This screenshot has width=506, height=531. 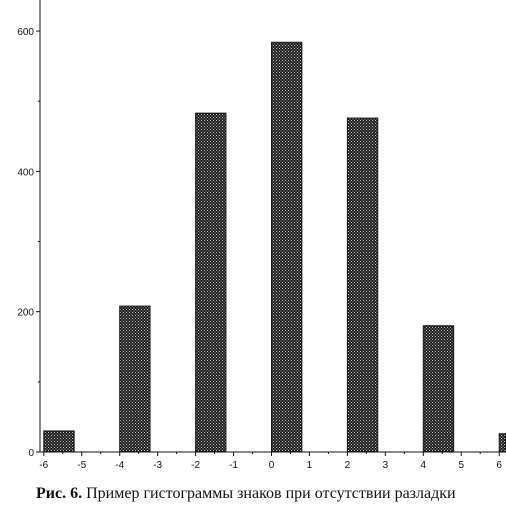 I want to click on x-tick-label--1: -1, so click(x=233, y=465).